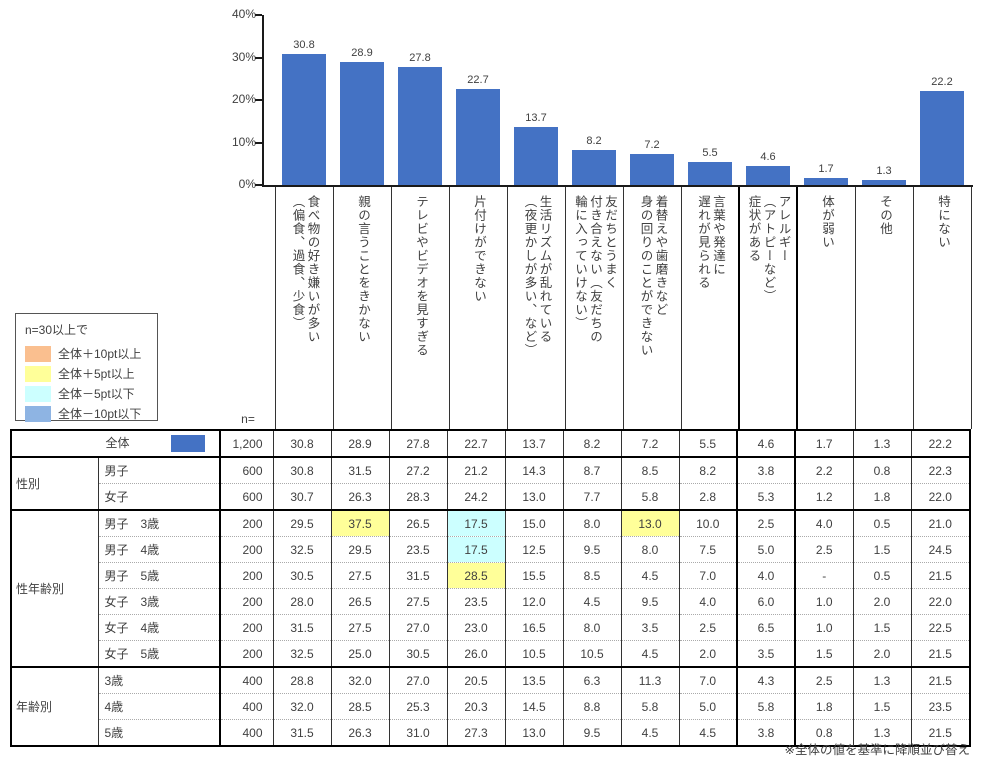 The height and width of the screenshot is (759, 981). What do you see at coordinates (885, 308) in the screenshot?
I see `category-label-cell: その他` at bounding box center [885, 308].